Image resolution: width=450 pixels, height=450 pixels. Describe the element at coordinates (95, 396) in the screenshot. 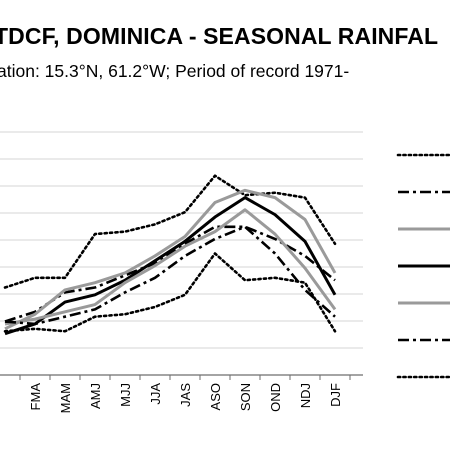

I see `x-tick-label: AMJ` at that location.